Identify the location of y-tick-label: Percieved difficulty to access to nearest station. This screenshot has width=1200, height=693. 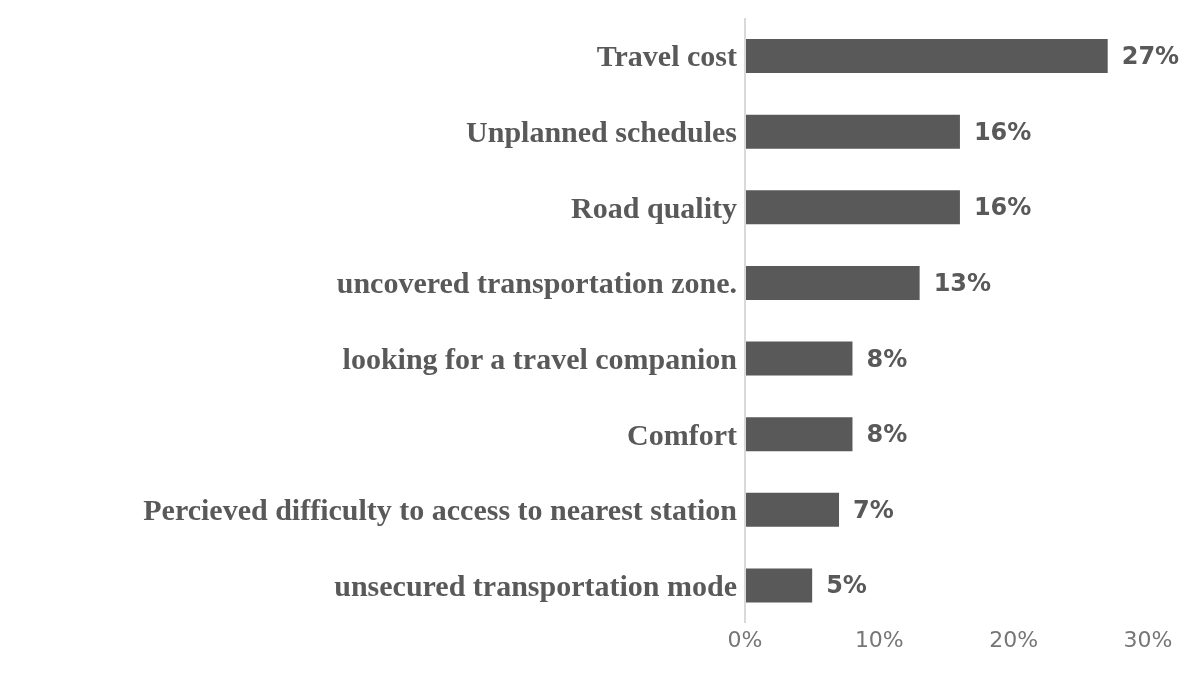
(440, 510).